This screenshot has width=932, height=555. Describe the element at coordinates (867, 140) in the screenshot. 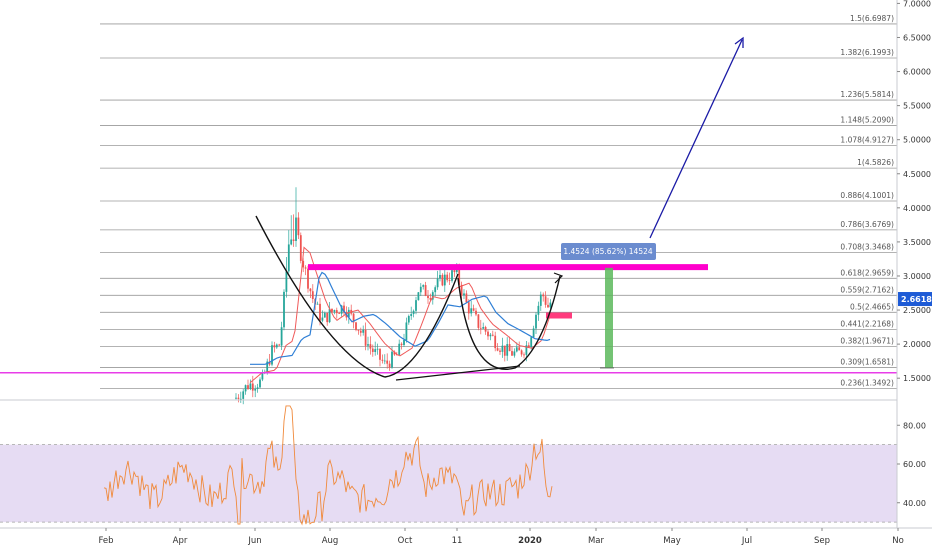

I see `fib-level-label: 1.078(4.9127)` at that location.